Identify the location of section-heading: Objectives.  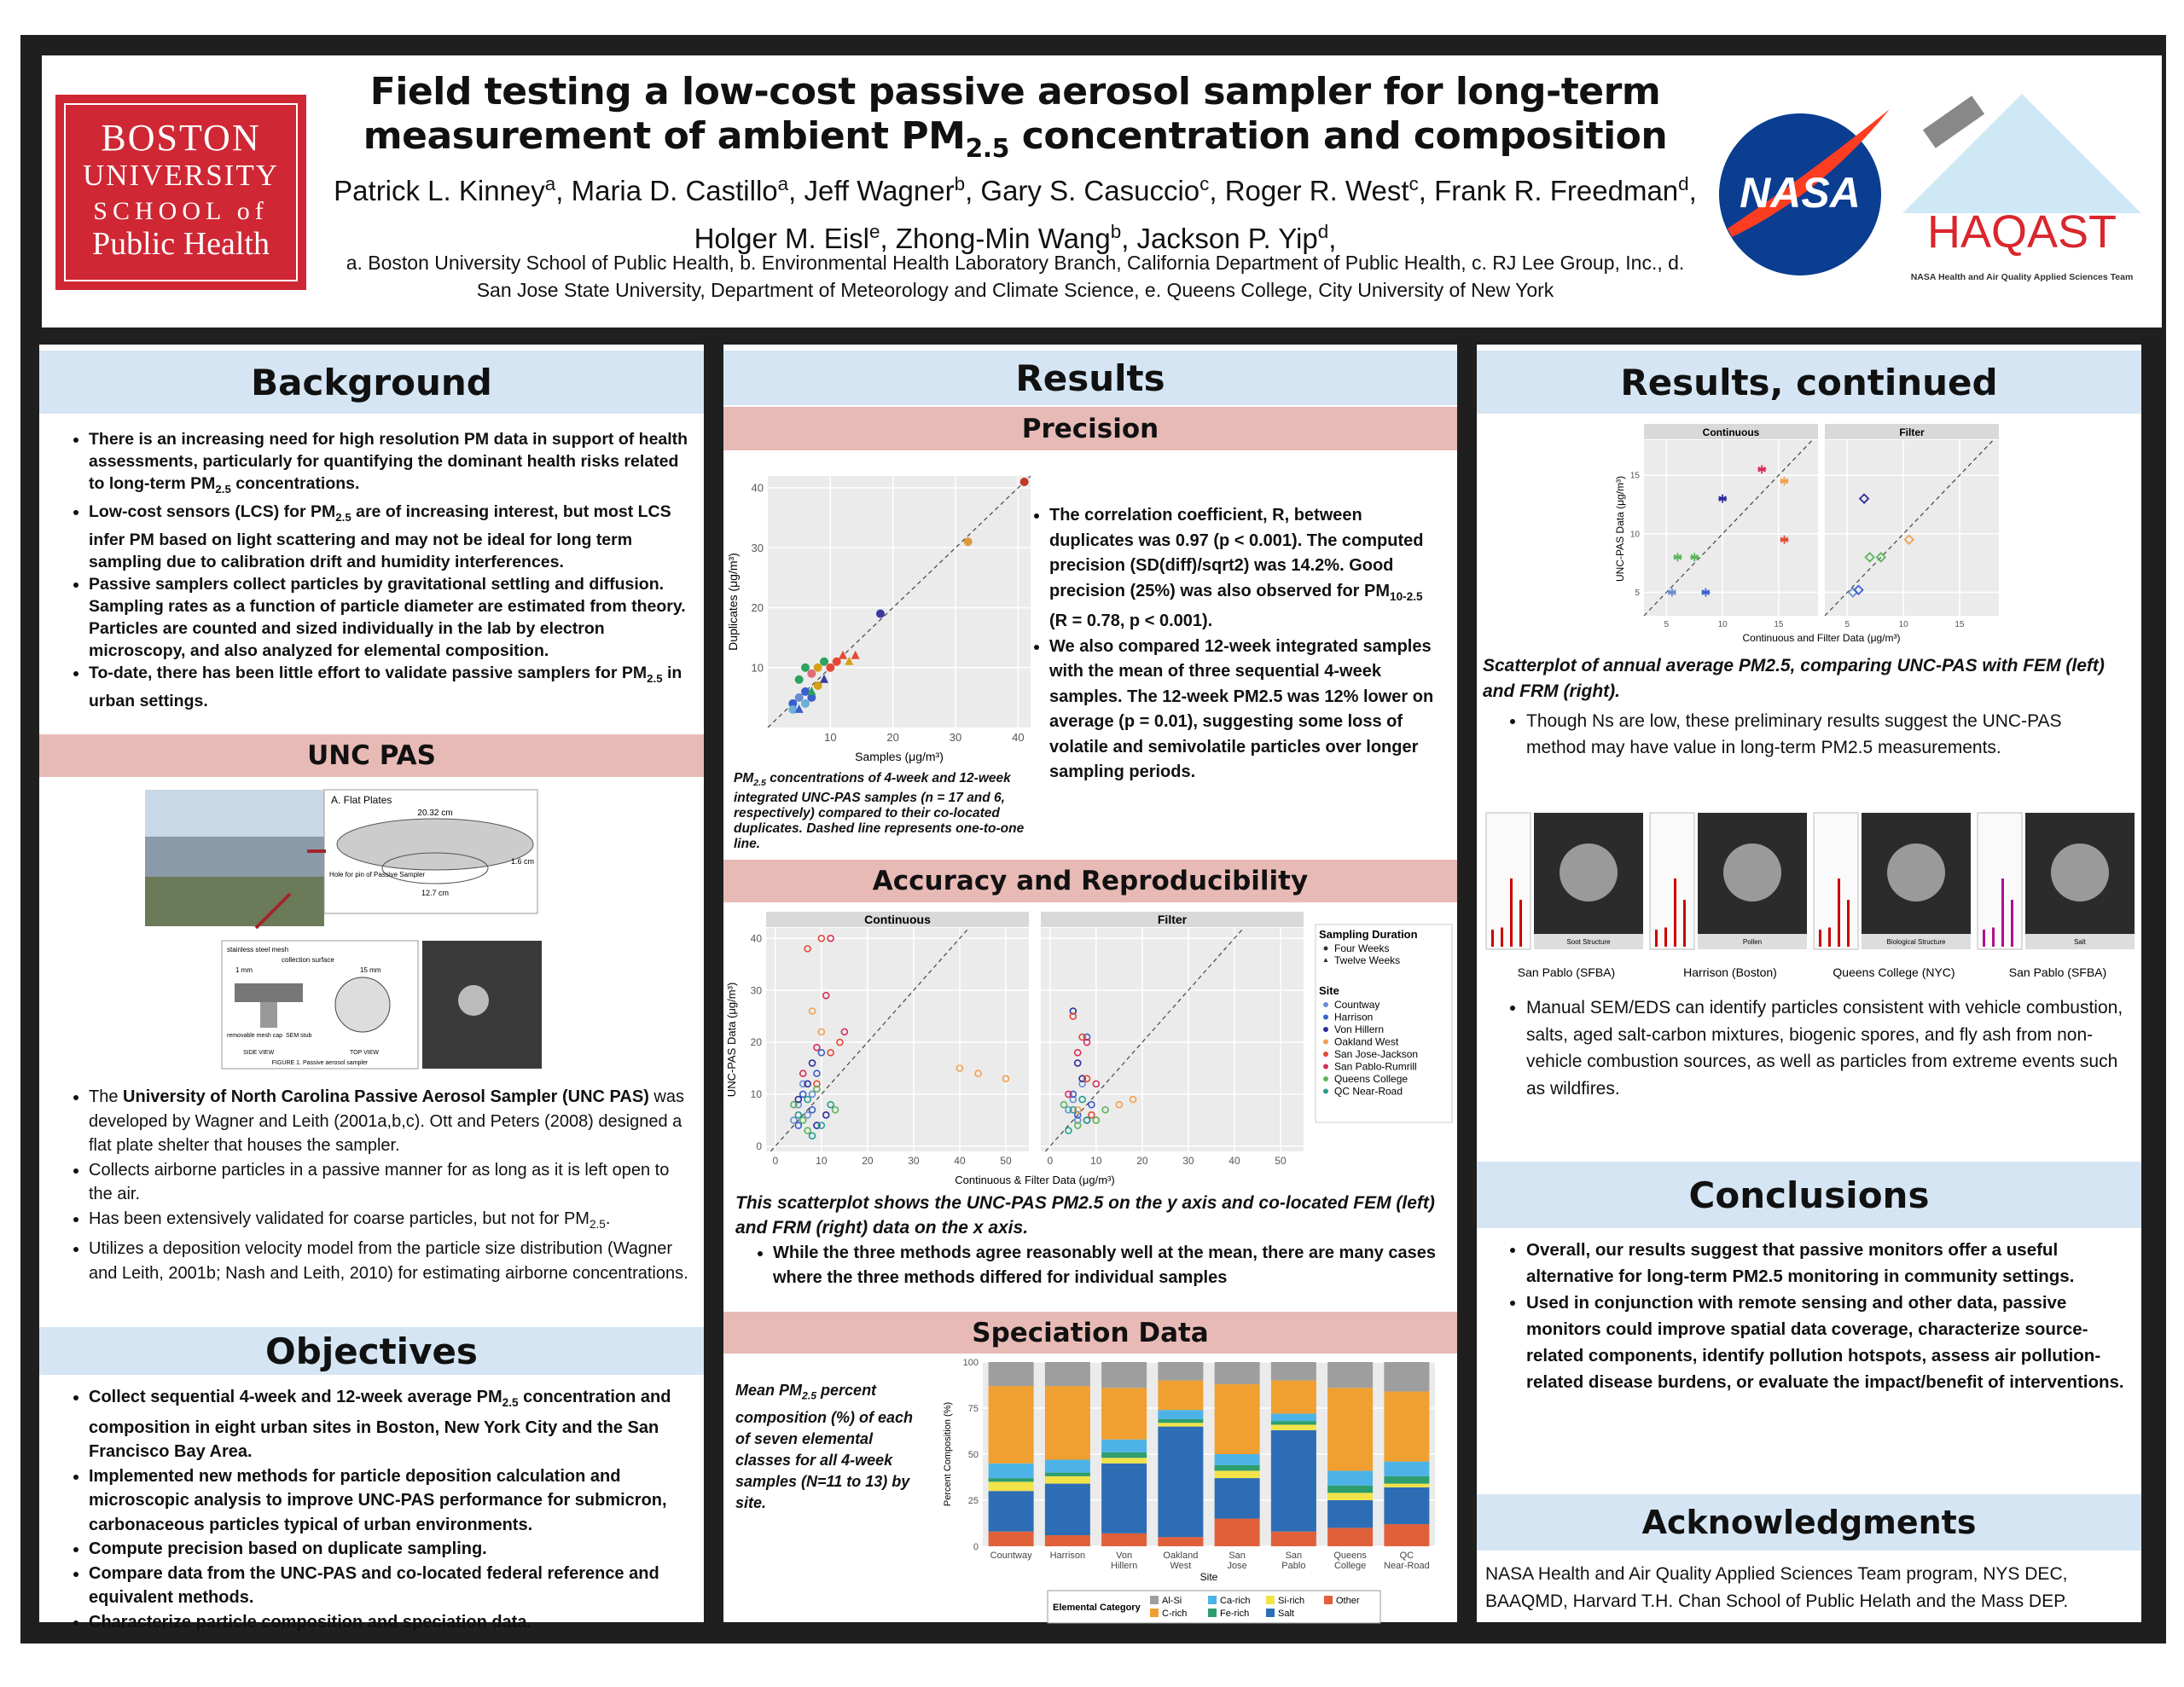
(372, 1351).